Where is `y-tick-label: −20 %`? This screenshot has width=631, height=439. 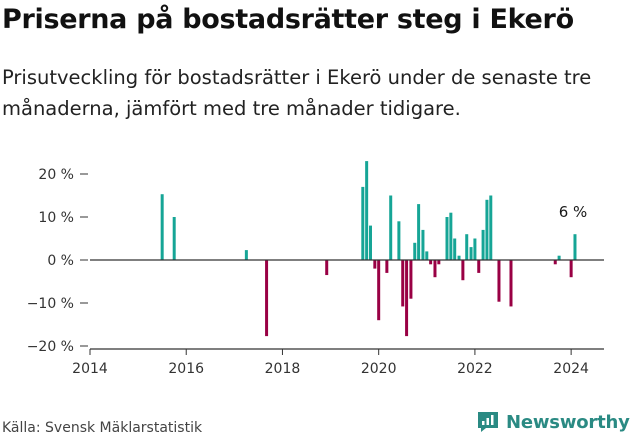 y-tick-label: −20 % is located at coordinates (50, 347).